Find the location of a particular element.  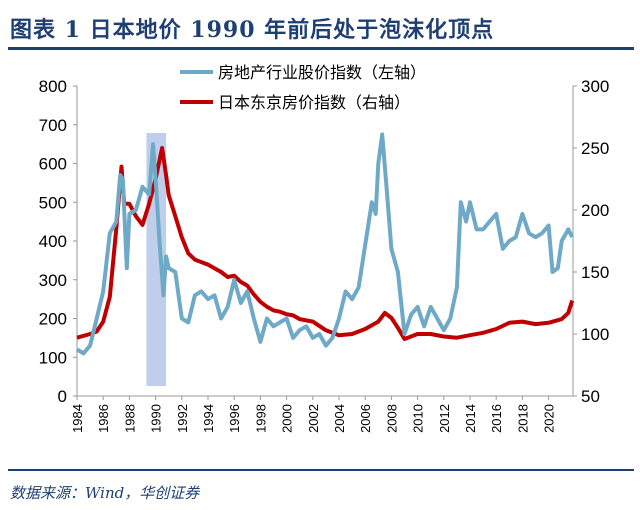

x-tick-label: 2006 is located at coordinates (365, 418).